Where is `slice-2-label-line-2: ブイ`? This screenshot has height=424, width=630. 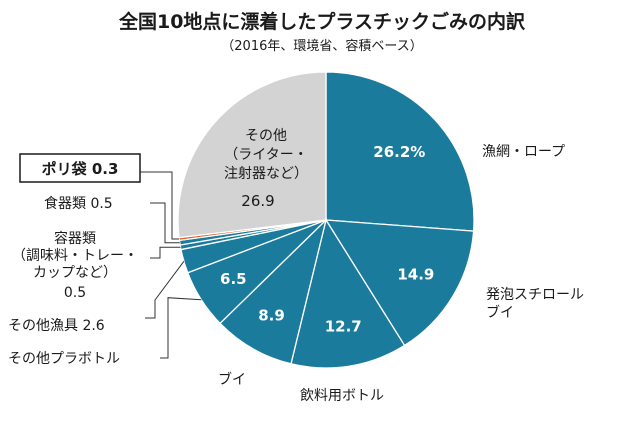 slice-2-label-line-2: ブイ is located at coordinates (500, 312).